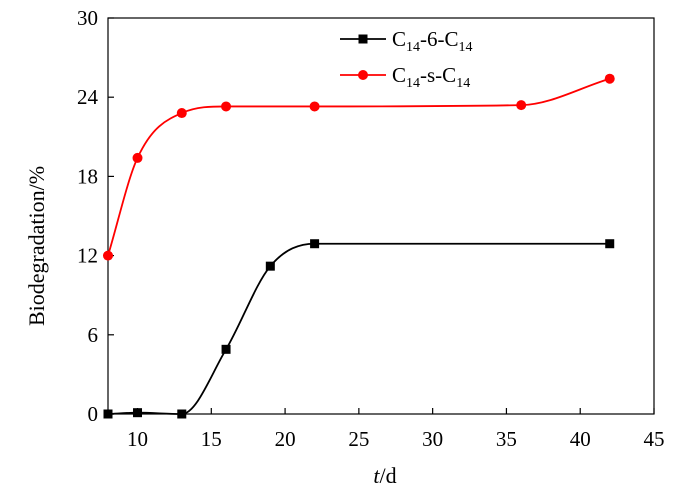  What do you see at coordinates (137, 439) in the screenshot?
I see `x-tick-label: 10` at bounding box center [137, 439].